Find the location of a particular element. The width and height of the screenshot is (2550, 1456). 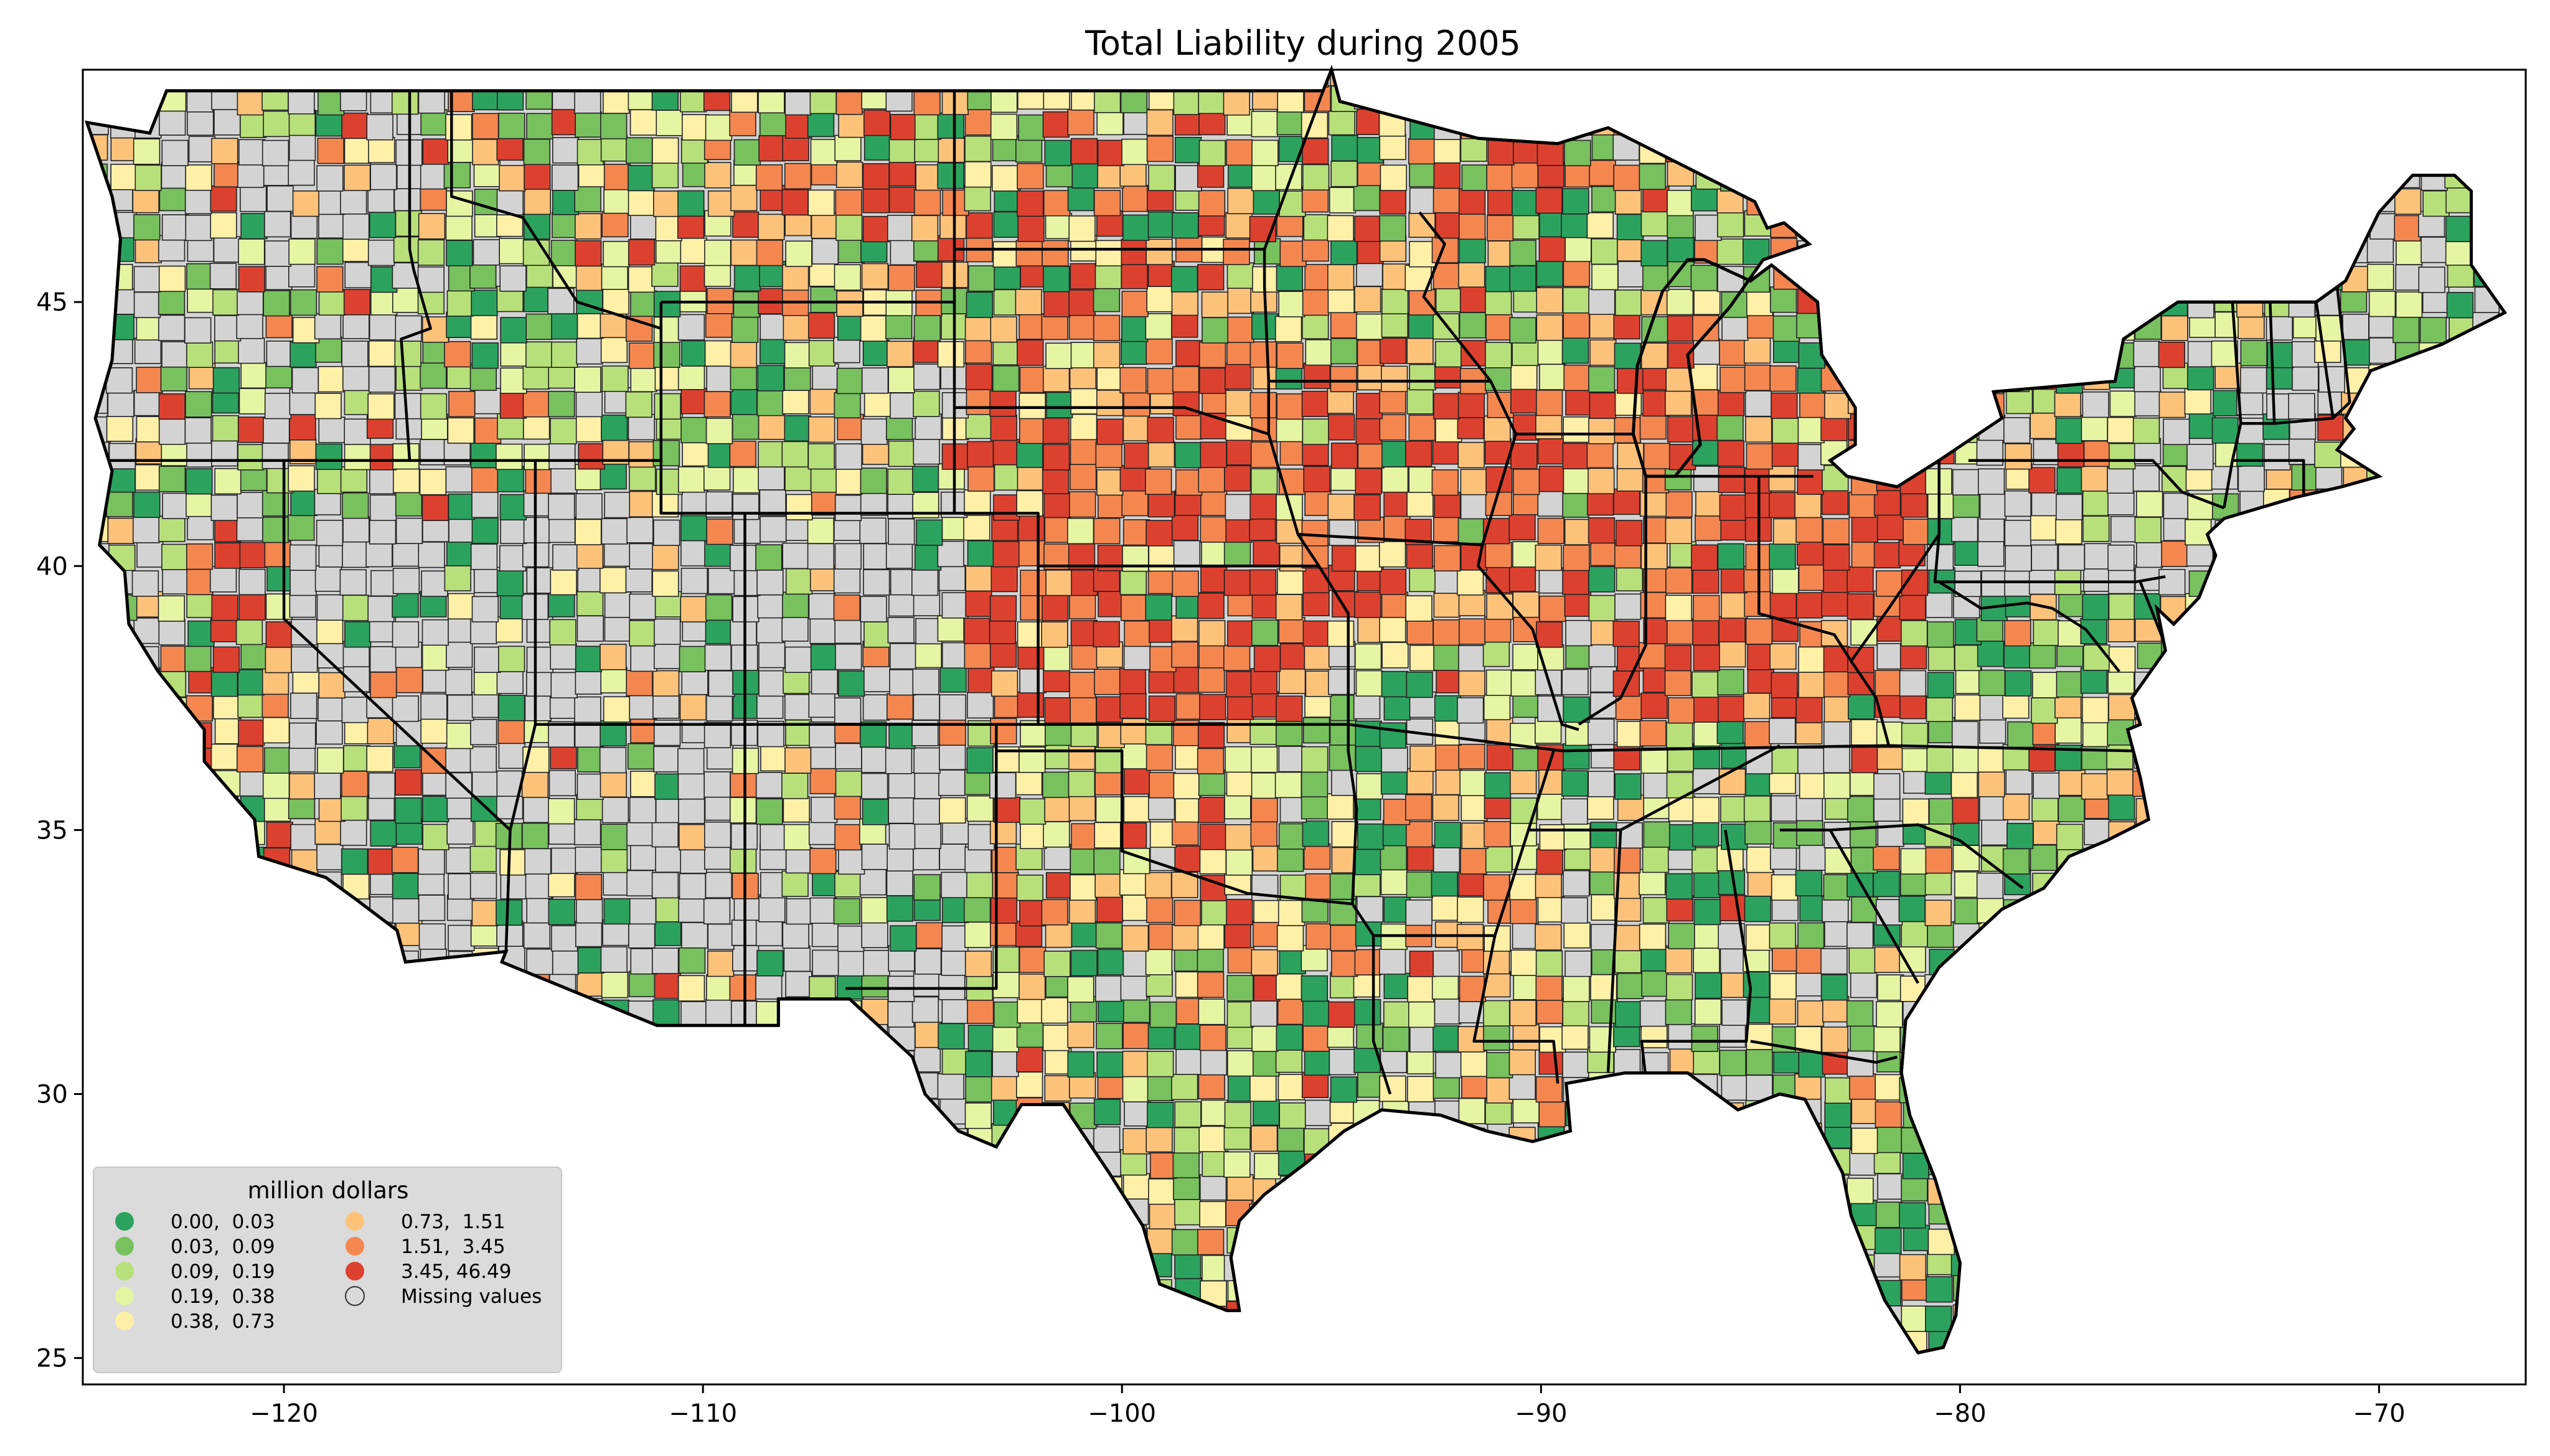

legend-box is located at coordinates (327, 1270).